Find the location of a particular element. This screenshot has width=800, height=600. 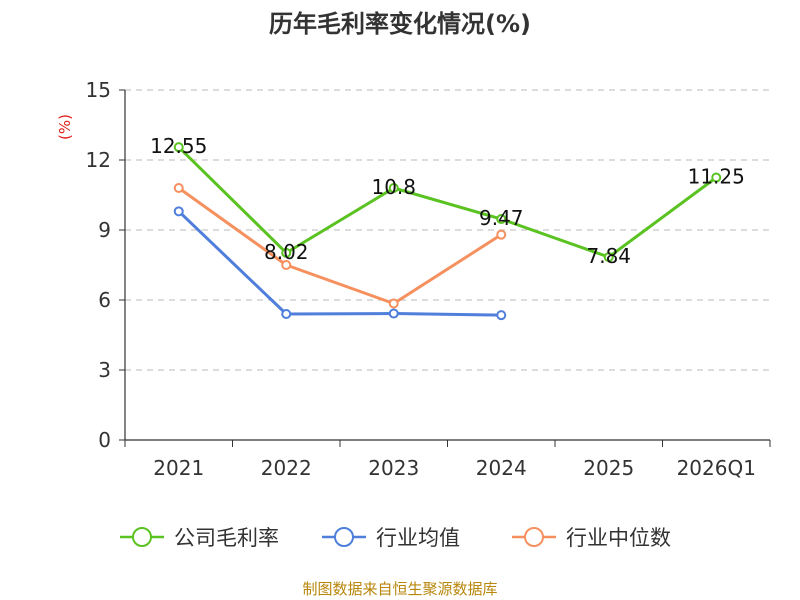

legend-item-2: 行业中位数 is located at coordinates (591, 538).